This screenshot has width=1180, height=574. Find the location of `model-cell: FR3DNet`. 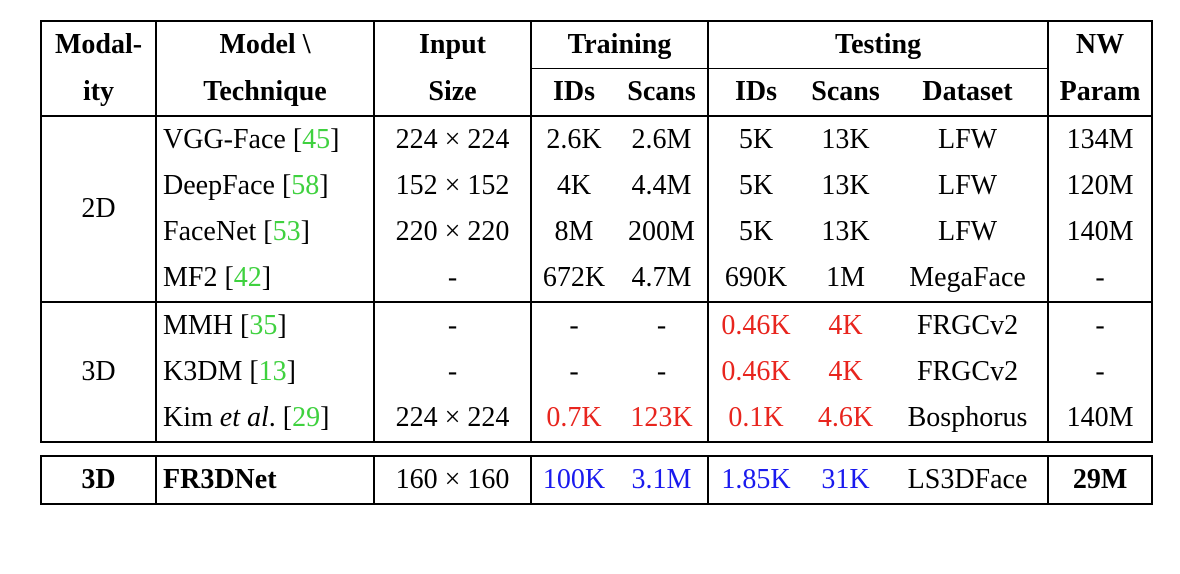

model-cell: FR3DNet is located at coordinates (265, 480).